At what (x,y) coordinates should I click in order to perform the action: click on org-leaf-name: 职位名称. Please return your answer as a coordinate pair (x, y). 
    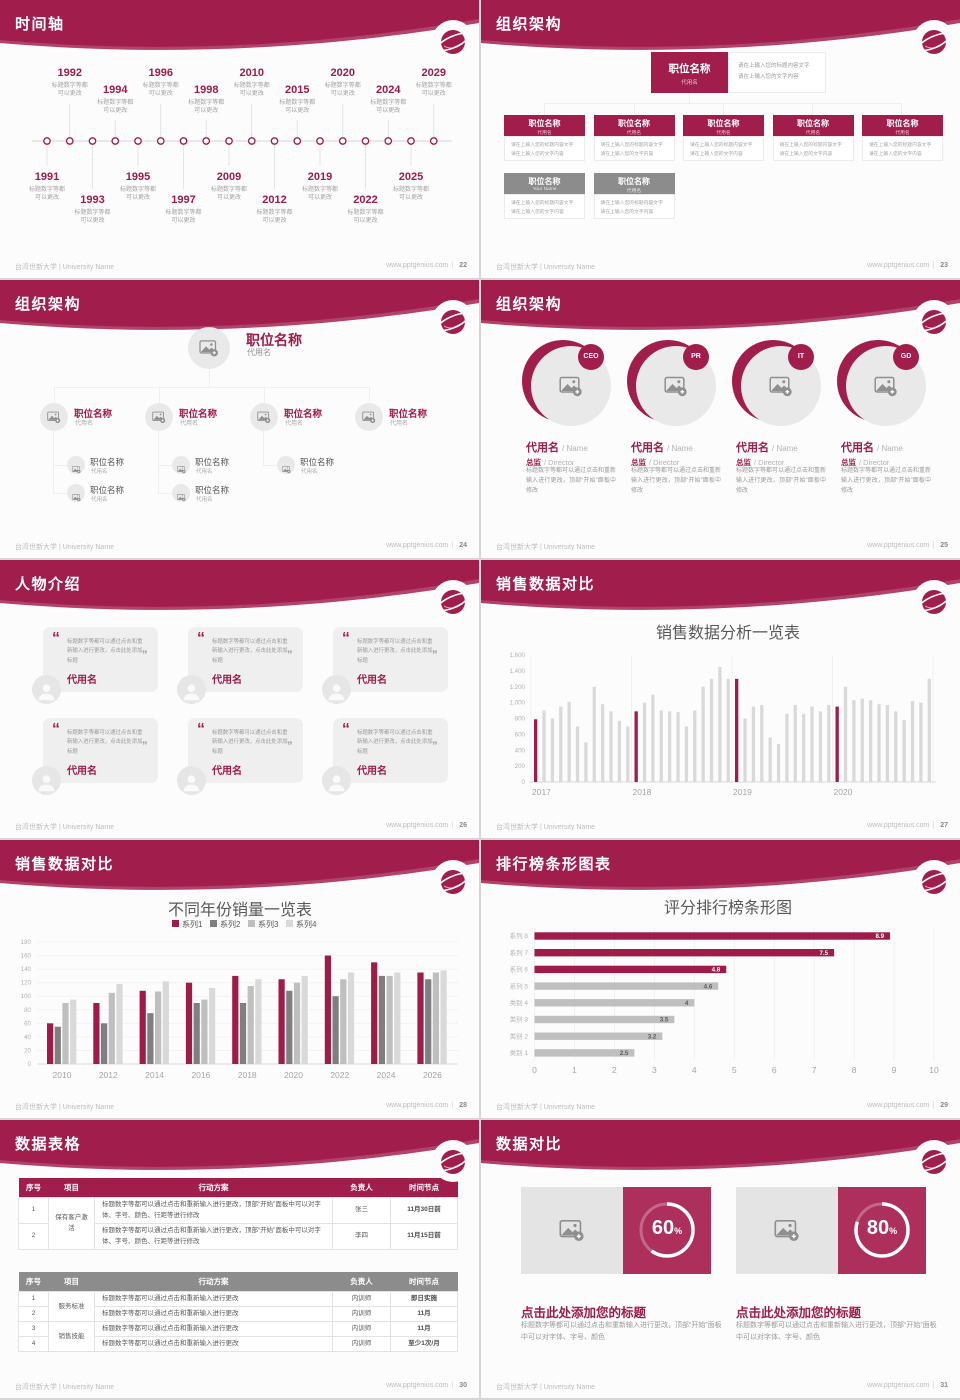
    Looking at the image, I should click on (107, 462).